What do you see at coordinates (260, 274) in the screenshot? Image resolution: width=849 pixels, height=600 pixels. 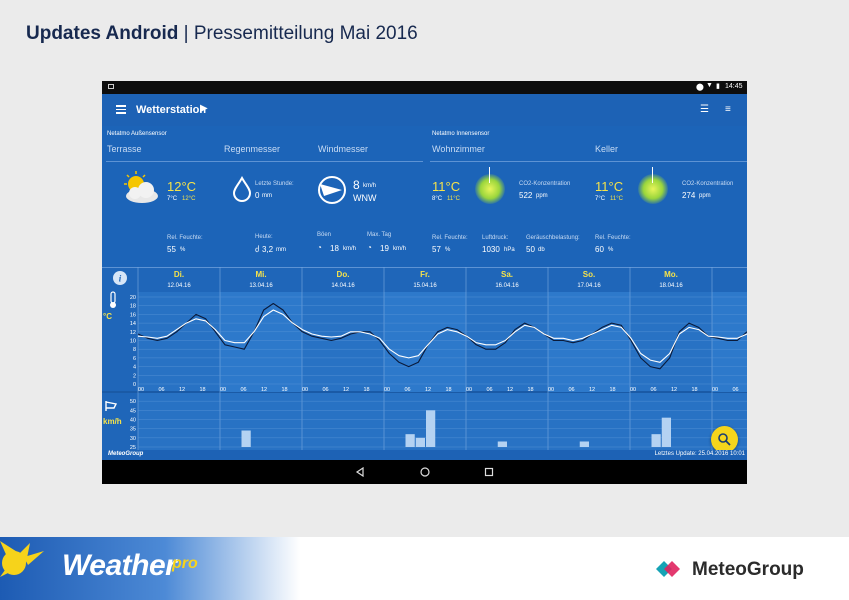 I see `day-label: Mi.` at bounding box center [260, 274].